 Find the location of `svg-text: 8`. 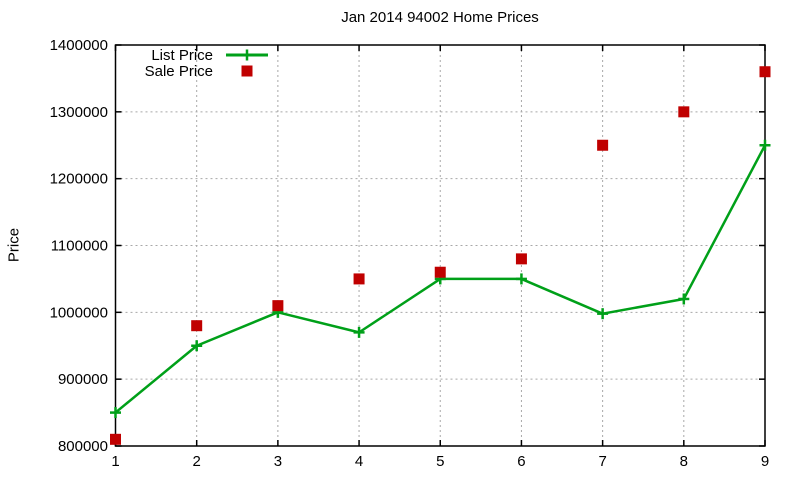

svg-text: 8 is located at coordinates (684, 461).